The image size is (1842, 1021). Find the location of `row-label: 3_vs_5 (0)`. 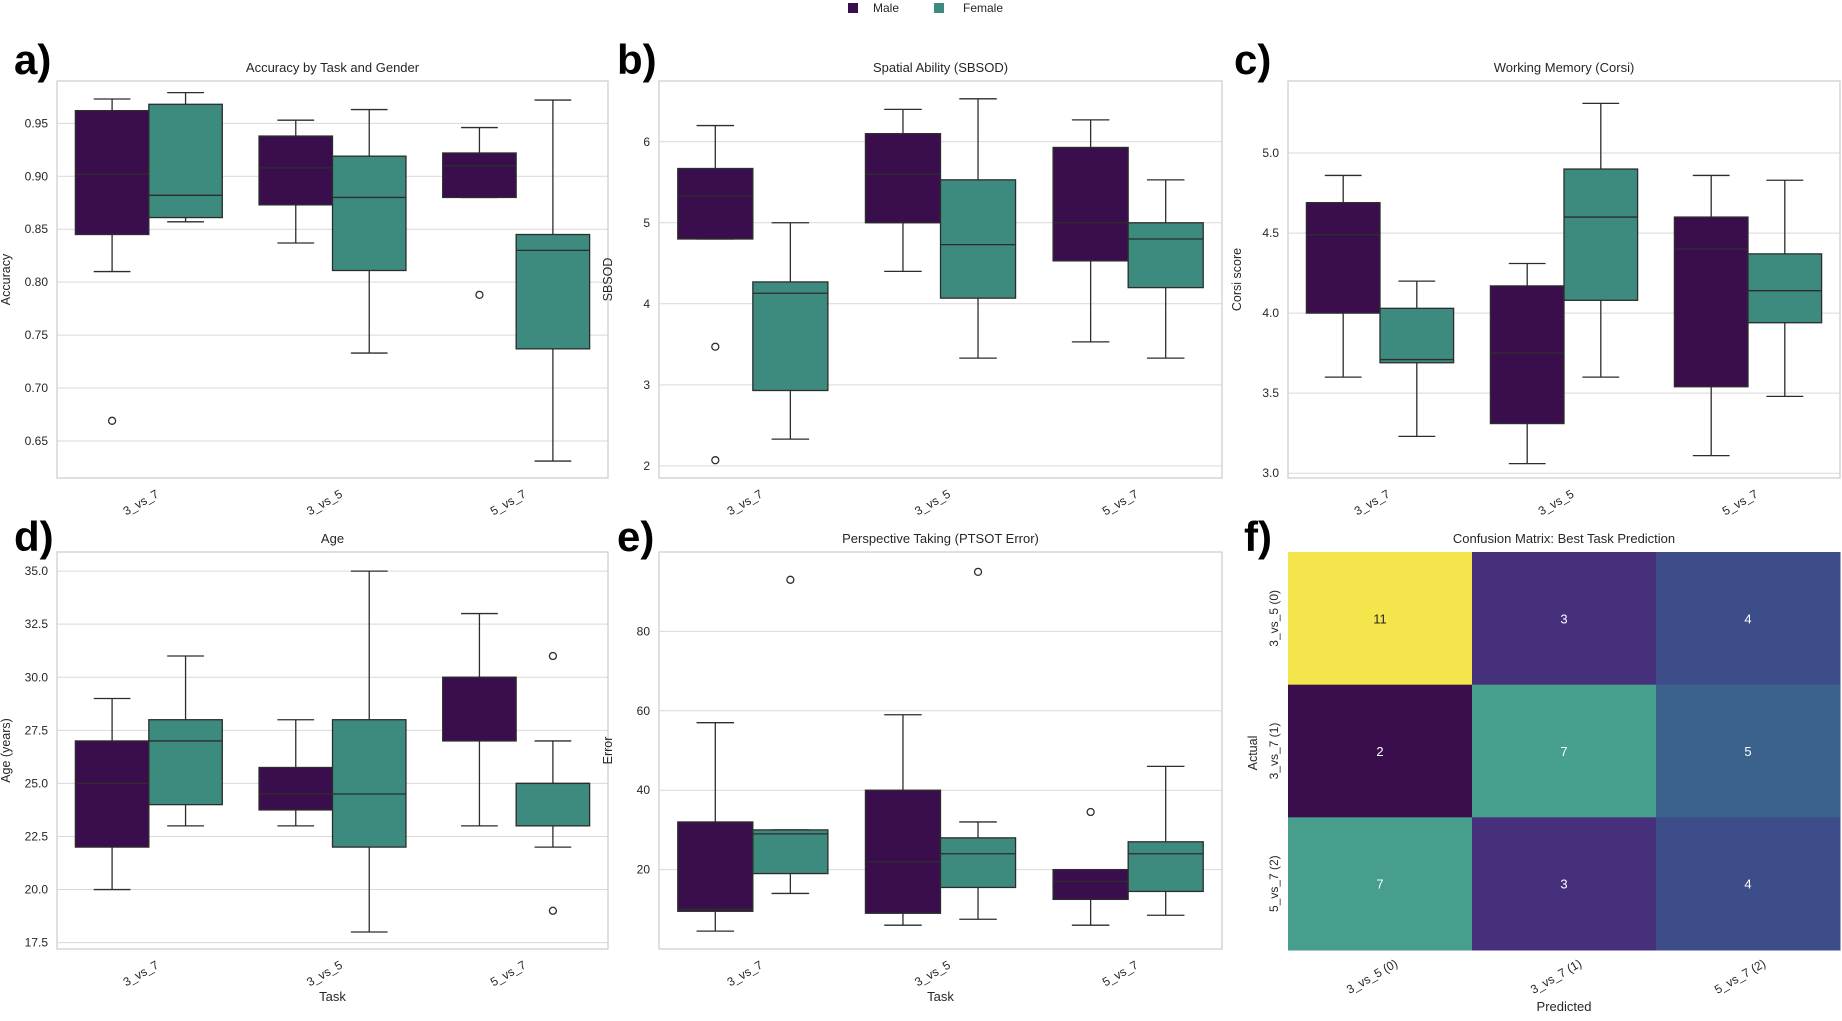

row-label: 3_vs_5 (0) is located at coordinates (1274, 618).